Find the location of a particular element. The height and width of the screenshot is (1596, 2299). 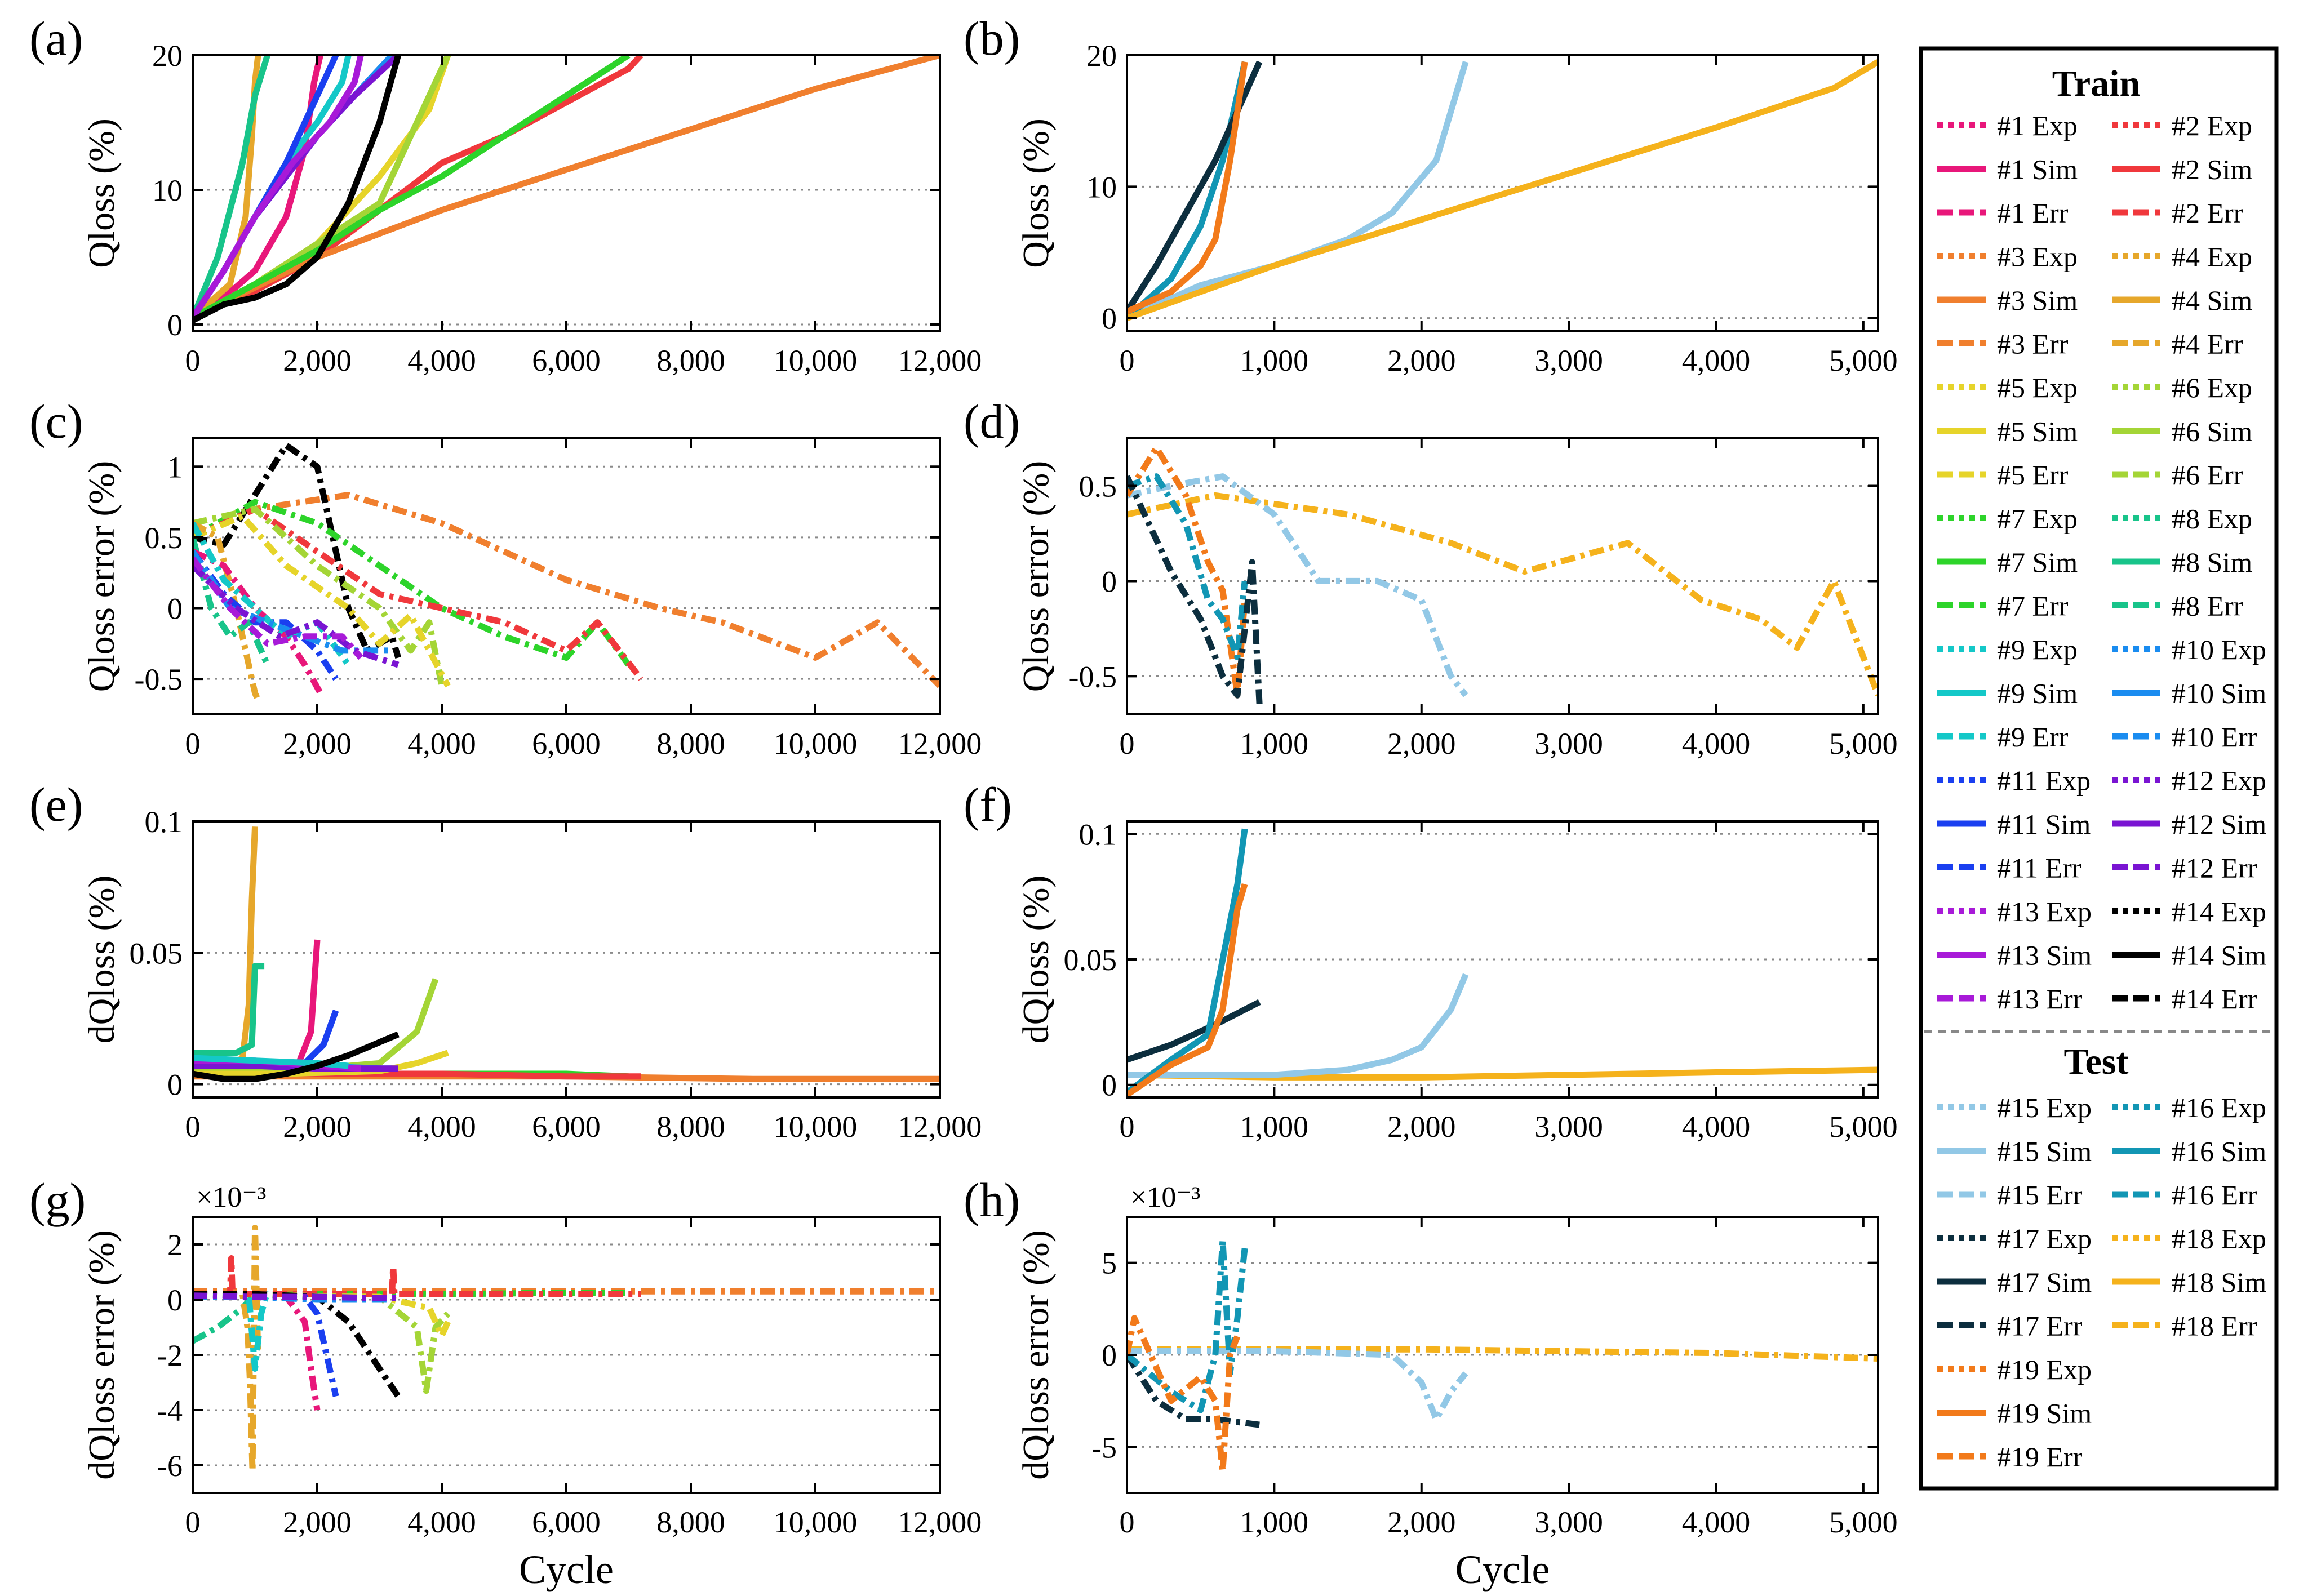

panel-g-ytick-label: 2 is located at coordinates (175, 1245).